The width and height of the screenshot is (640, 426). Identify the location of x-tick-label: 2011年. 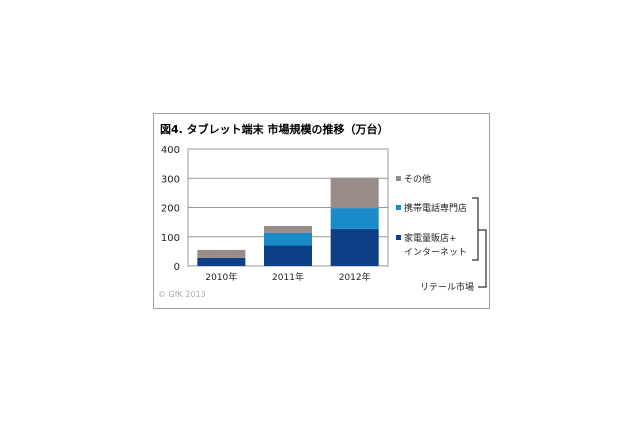
(288, 277).